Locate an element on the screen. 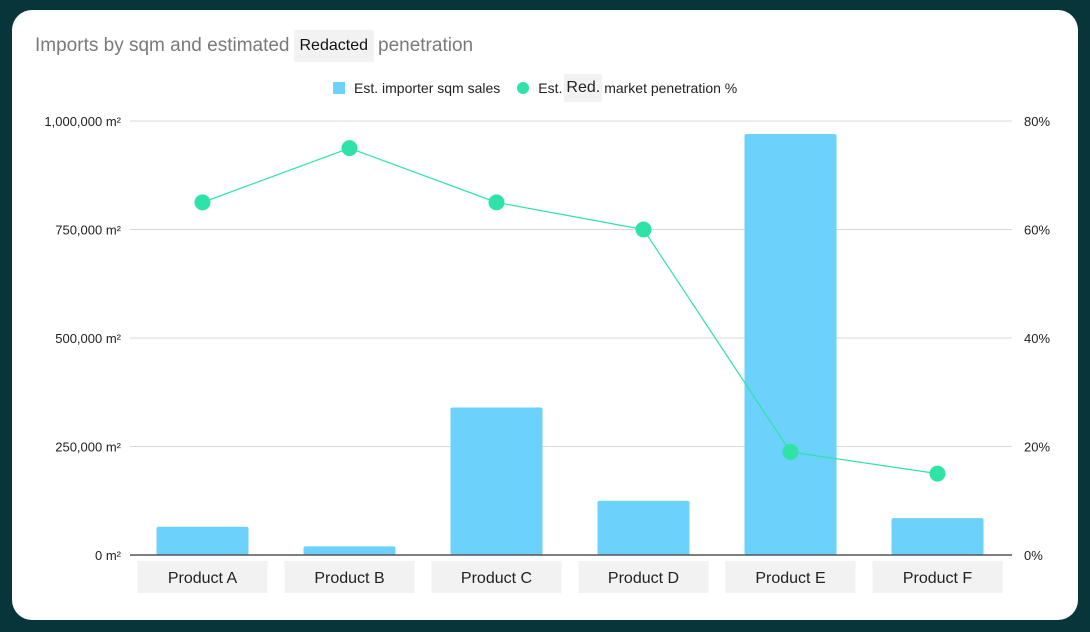 The height and width of the screenshot is (632, 1090). y-left-tick: 500,000 m² is located at coordinates (88, 338).